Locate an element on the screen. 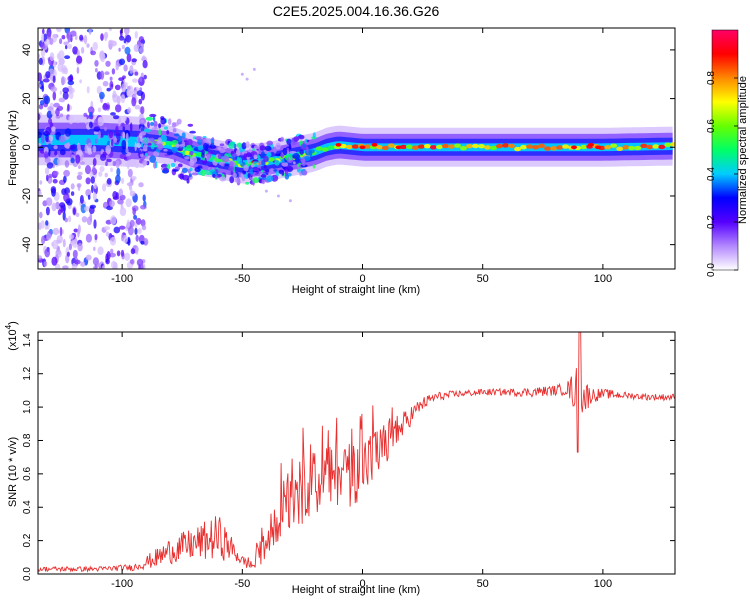  snr-x-tick-label: 0 is located at coordinates (362, 584).